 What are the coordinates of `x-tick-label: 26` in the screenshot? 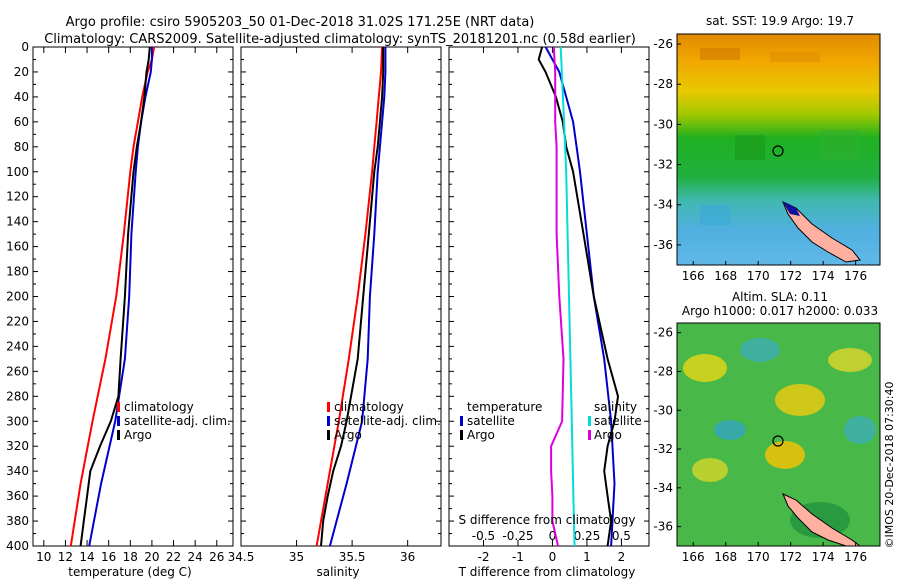 It's located at (216, 557).